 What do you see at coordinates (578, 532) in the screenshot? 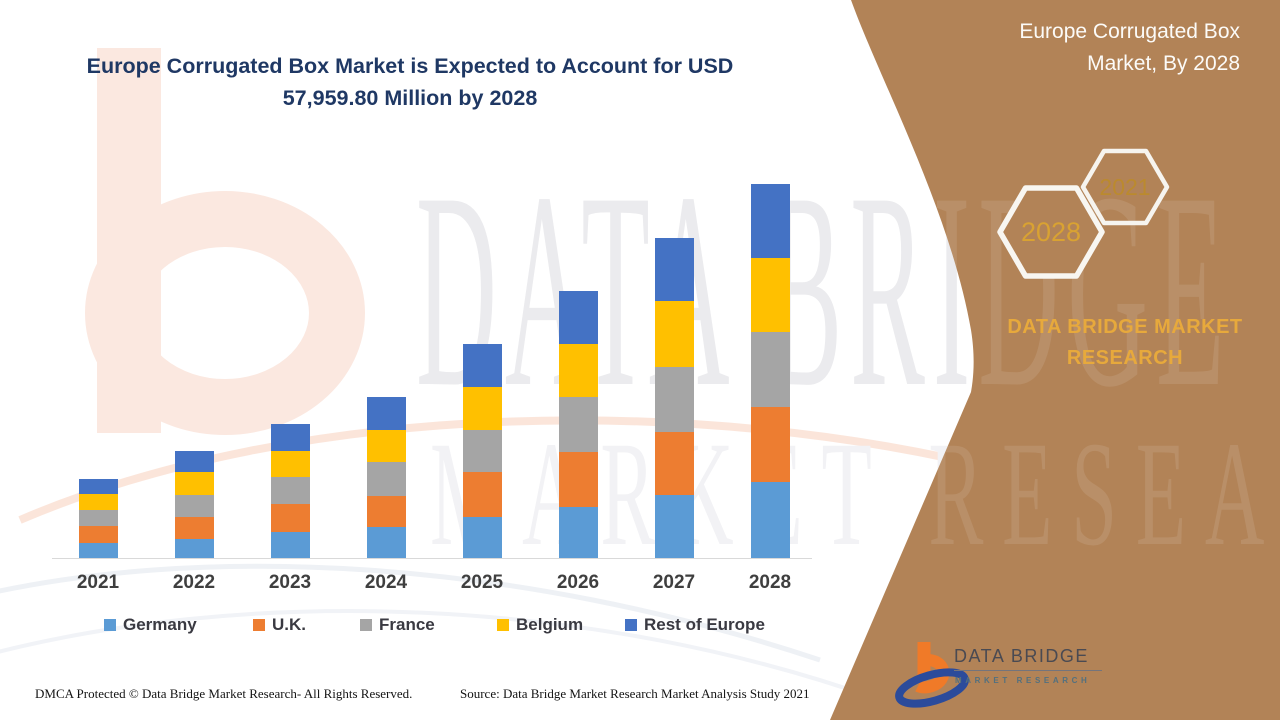
I see `bar-segment-2026-germany` at bounding box center [578, 532].